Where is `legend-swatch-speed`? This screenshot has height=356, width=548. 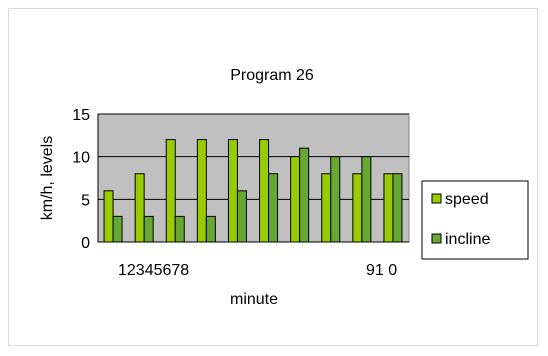 legend-swatch-speed is located at coordinates (436, 198).